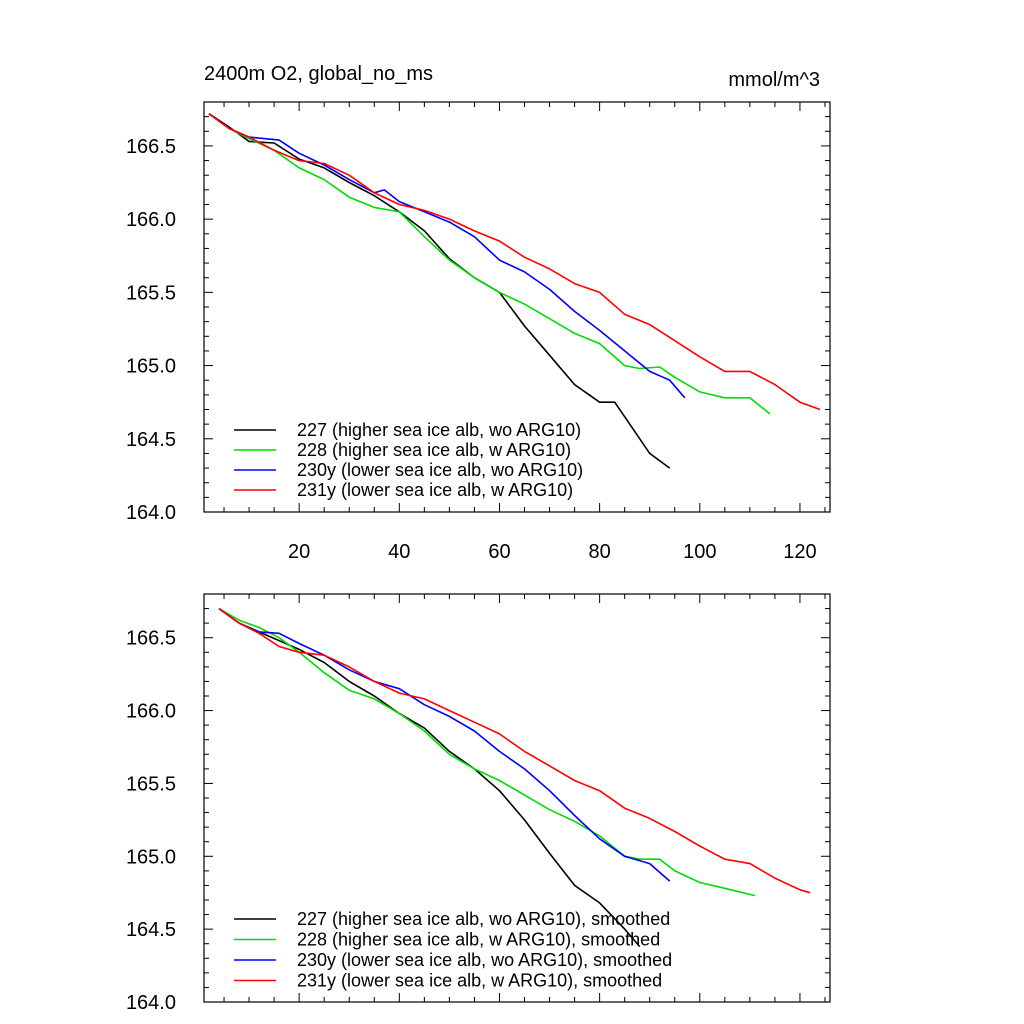 This screenshot has height=1024, width=1024. Describe the element at coordinates (439, 430) in the screenshot. I see `legend-label: 227 (higher sea ice alb, wo ARG10)` at that location.